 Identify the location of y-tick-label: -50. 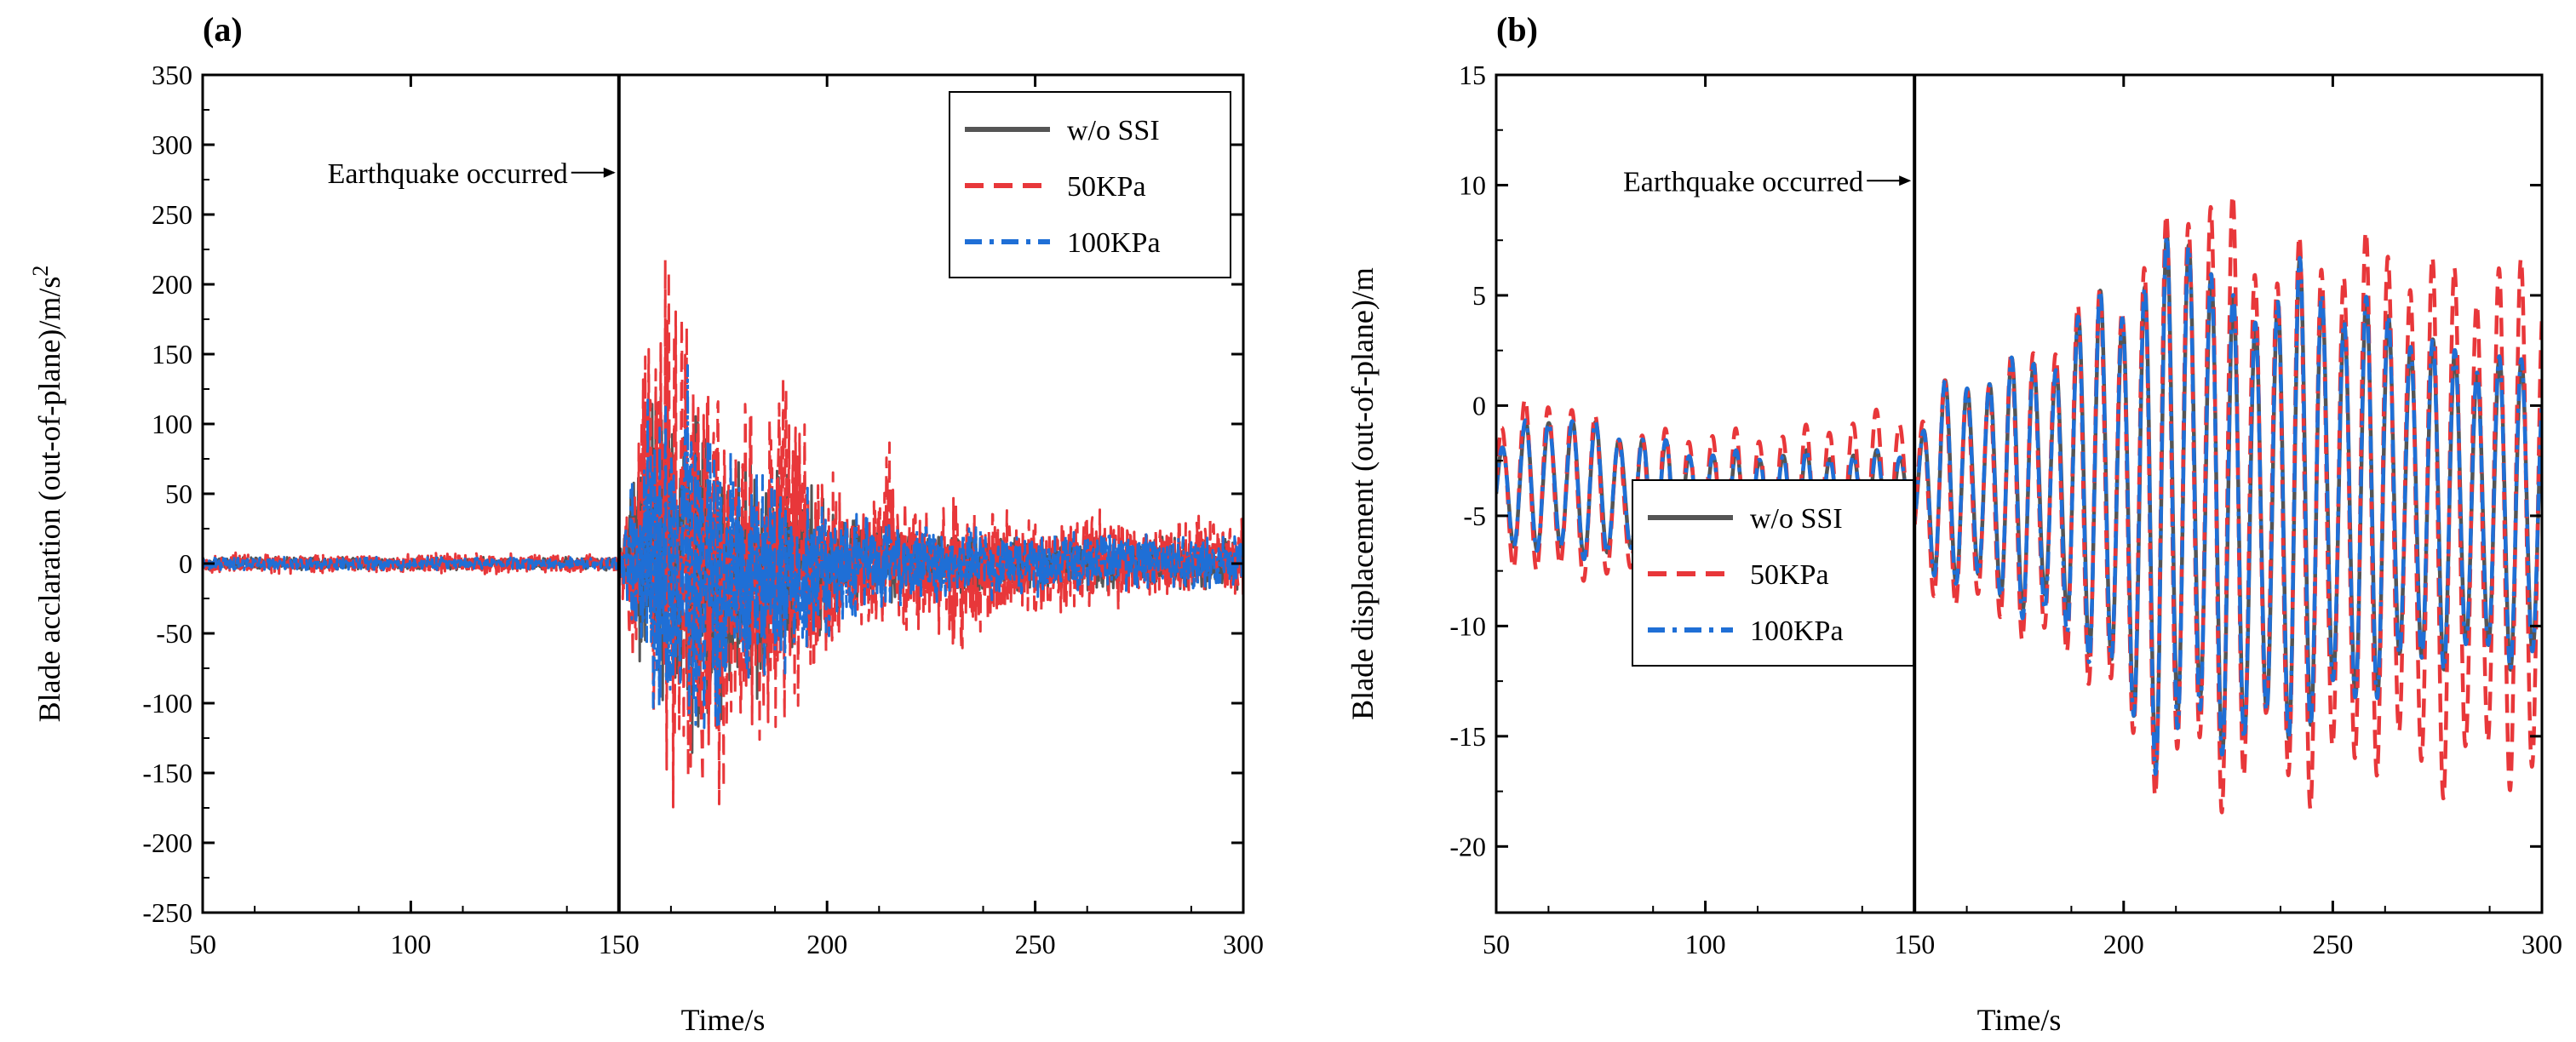
(174, 633).